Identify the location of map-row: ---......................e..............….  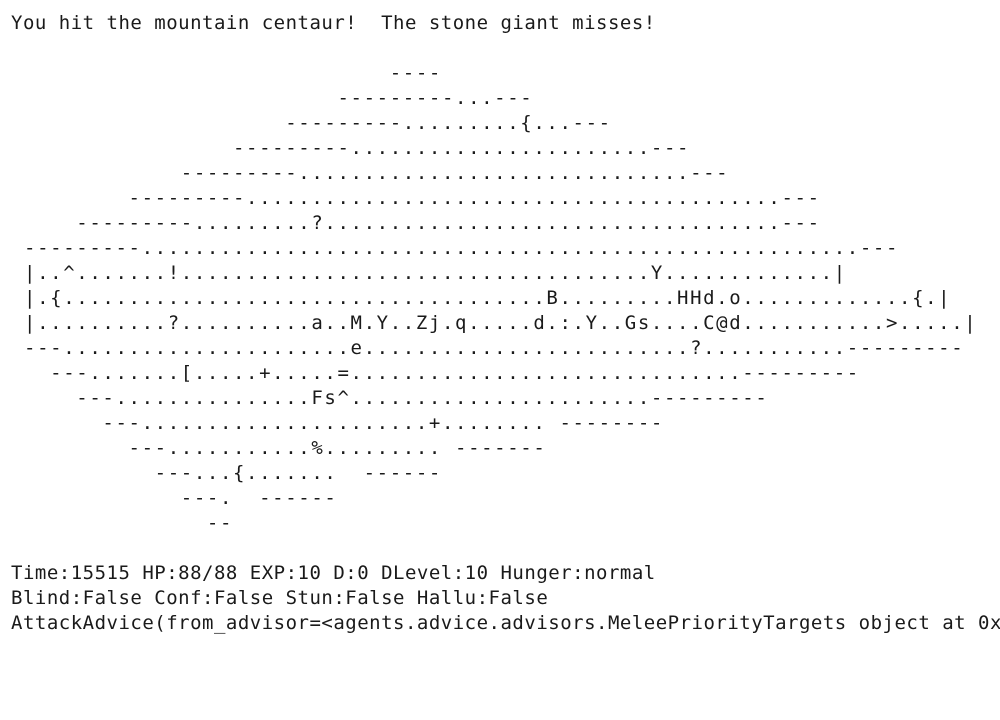
(488, 348).